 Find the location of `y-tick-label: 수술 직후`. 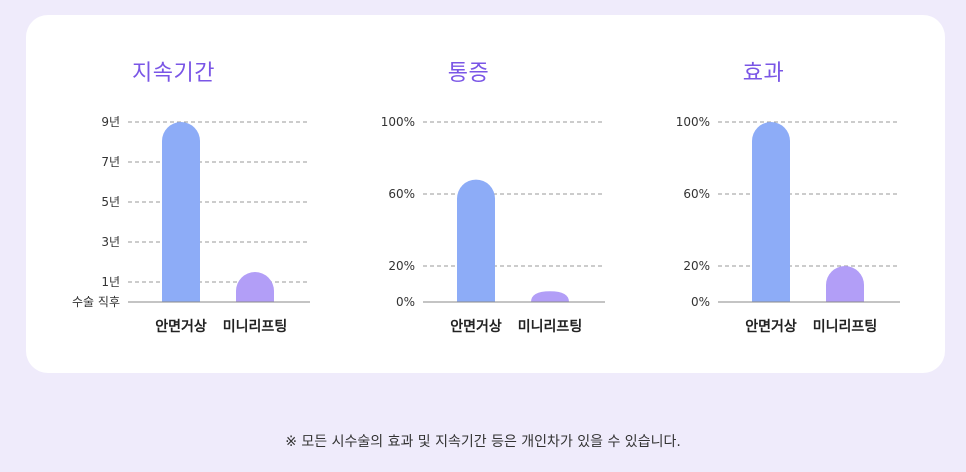

y-tick-label: 수술 직후 is located at coordinates (96, 302).